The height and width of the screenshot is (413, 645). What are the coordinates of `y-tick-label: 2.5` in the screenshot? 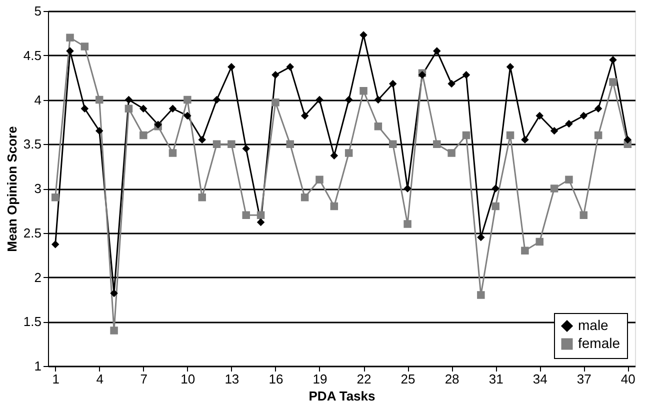 It's located at (32, 232).